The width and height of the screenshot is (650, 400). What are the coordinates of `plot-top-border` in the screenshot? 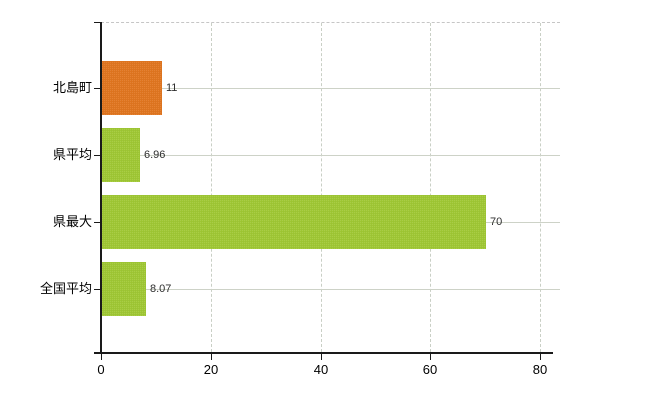 It's located at (330, 22).